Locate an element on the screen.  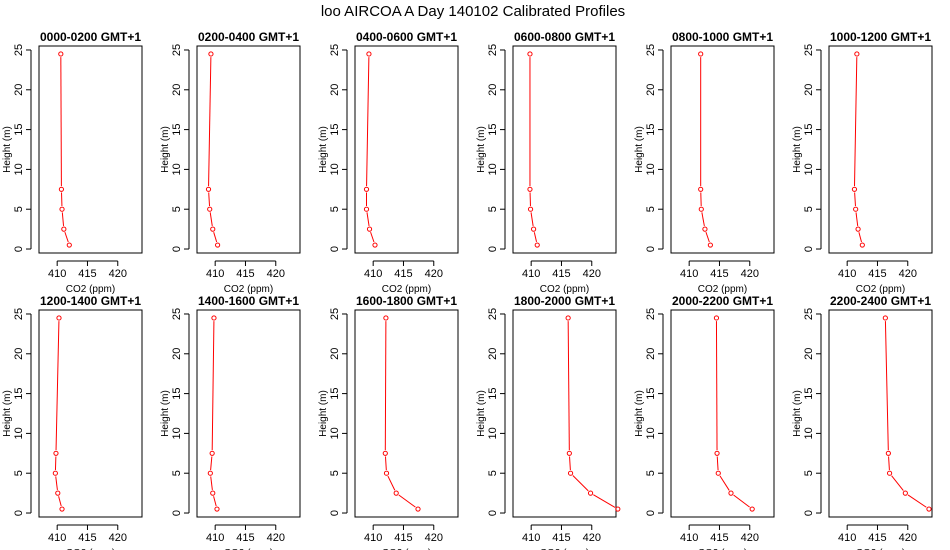
panel-title: 0600-0800 GMT+1 is located at coordinates (564, 37).